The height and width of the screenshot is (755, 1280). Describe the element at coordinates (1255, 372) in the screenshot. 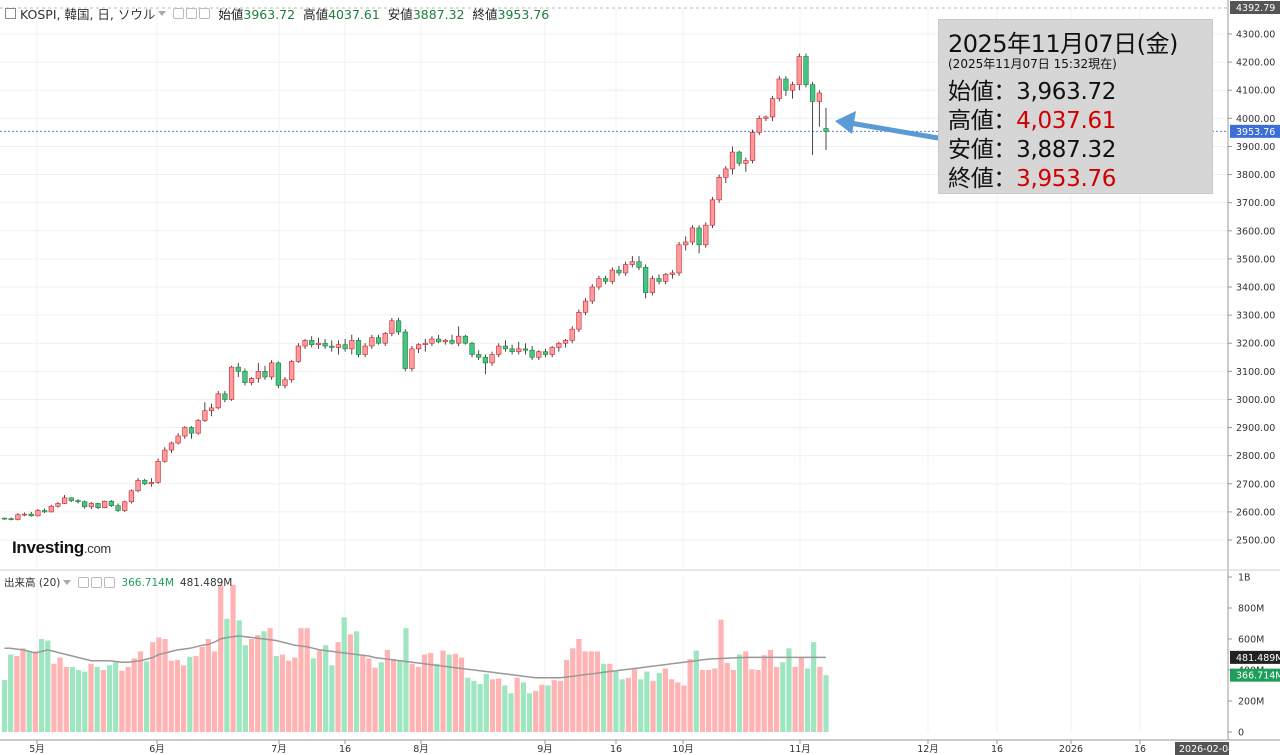

I see `price-tick-label: 3100.00` at that location.